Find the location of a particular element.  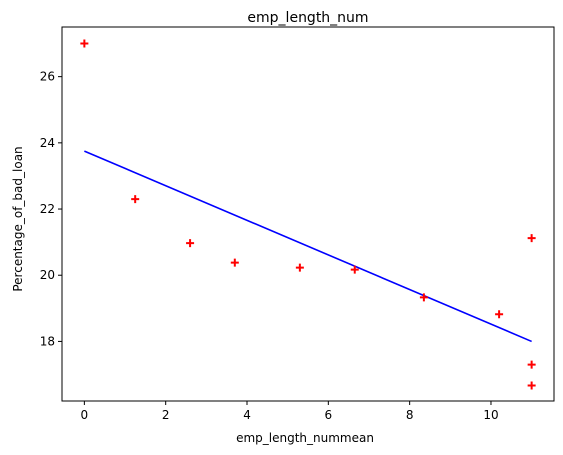

x-axis-ticks: 0 2 4 6 8 10 is located at coordinates (290, 411).